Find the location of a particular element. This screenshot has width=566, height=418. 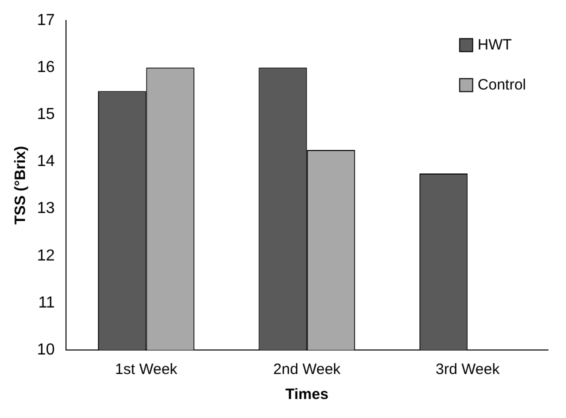

y-tick-label: 14 is located at coordinates (46, 161).